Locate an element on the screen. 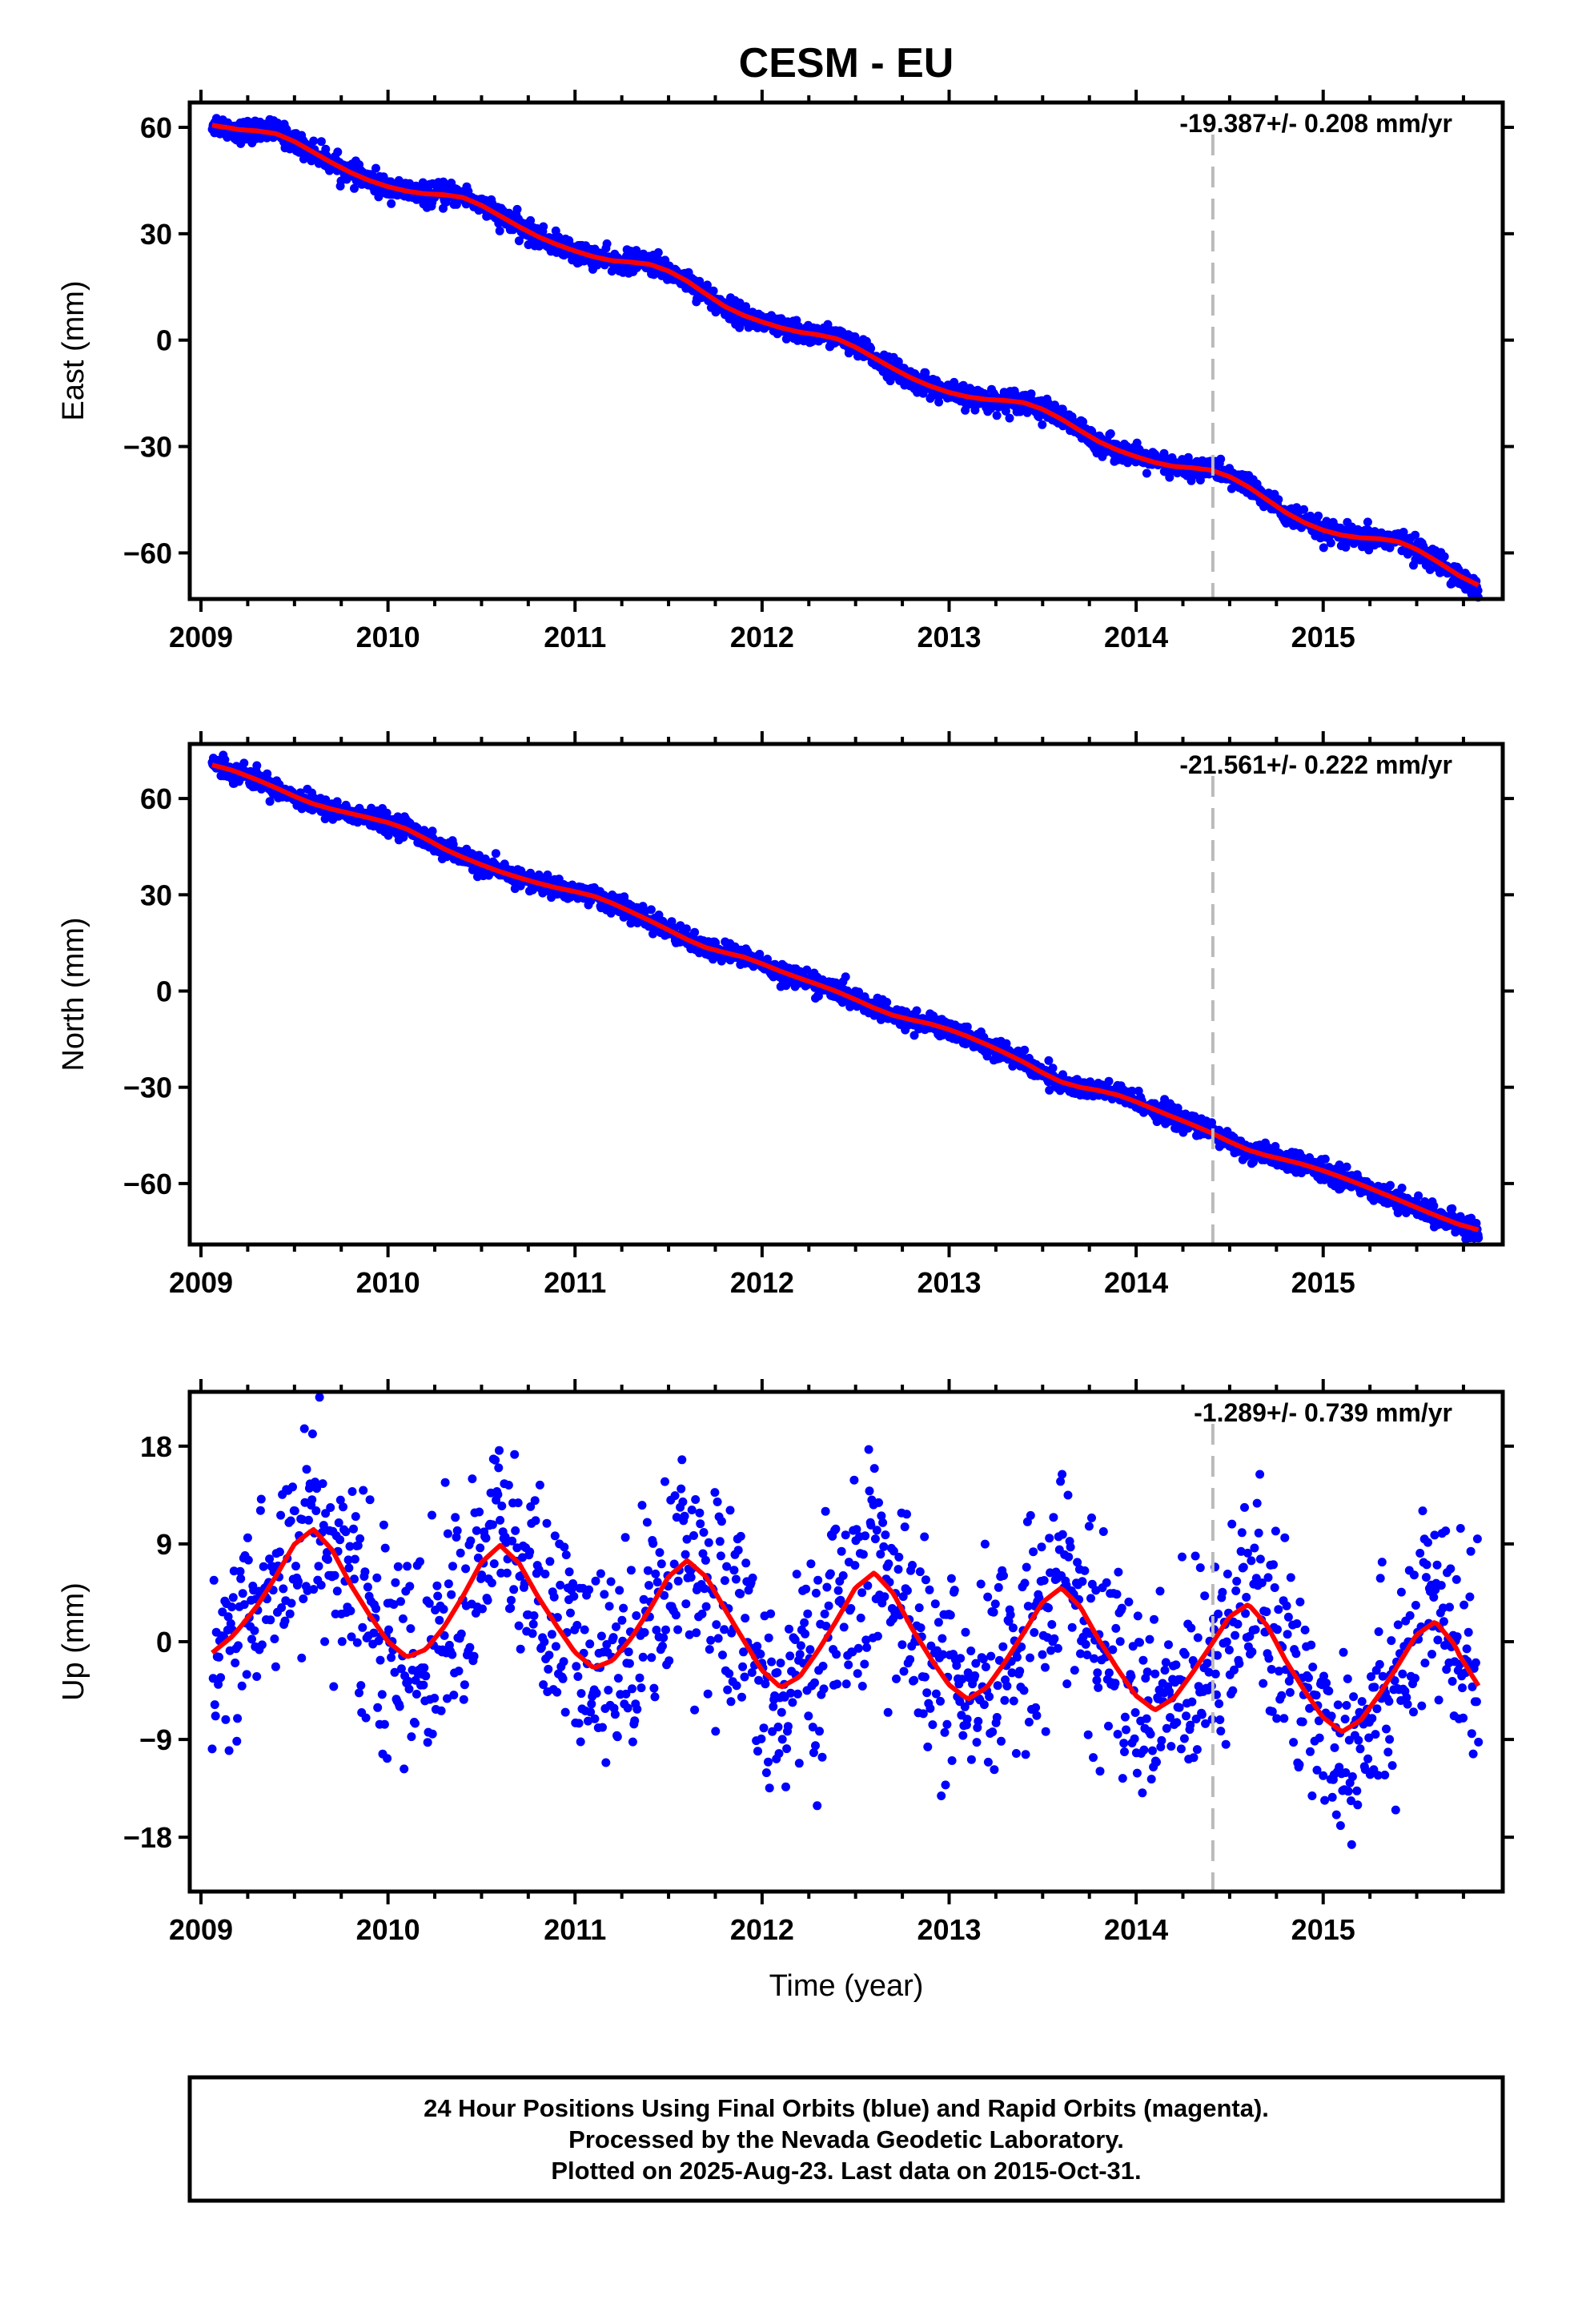 This screenshot has height=2324, width=1582. east-xtick-label: 2011 is located at coordinates (575, 637).